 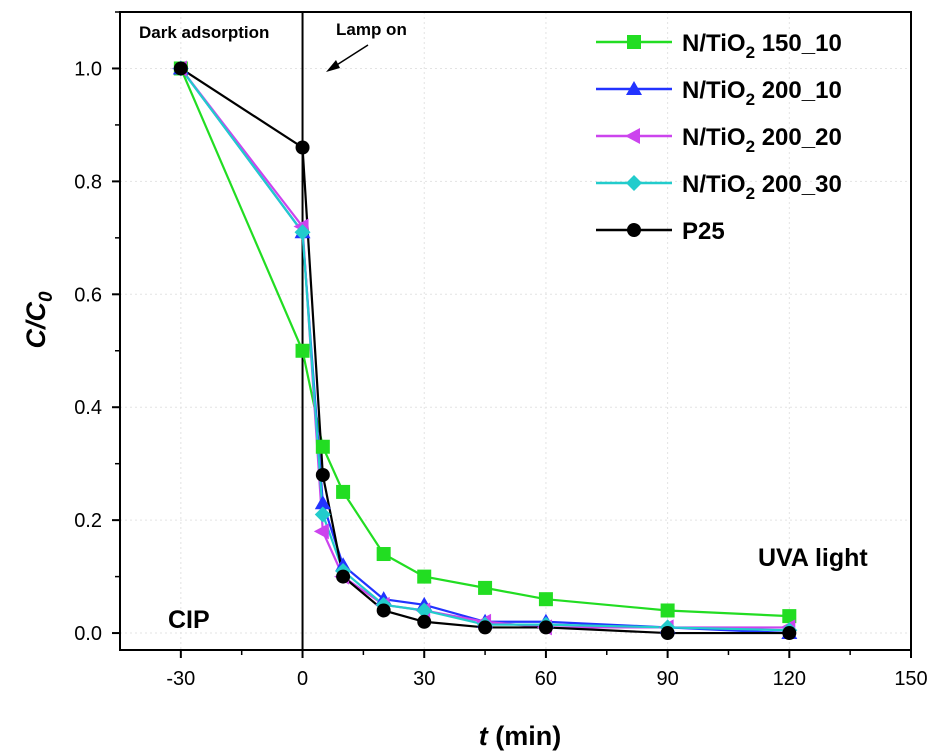 What do you see at coordinates (88, 521) in the screenshot?
I see `y-tick-label: 0.2` at bounding box center [88, 521].